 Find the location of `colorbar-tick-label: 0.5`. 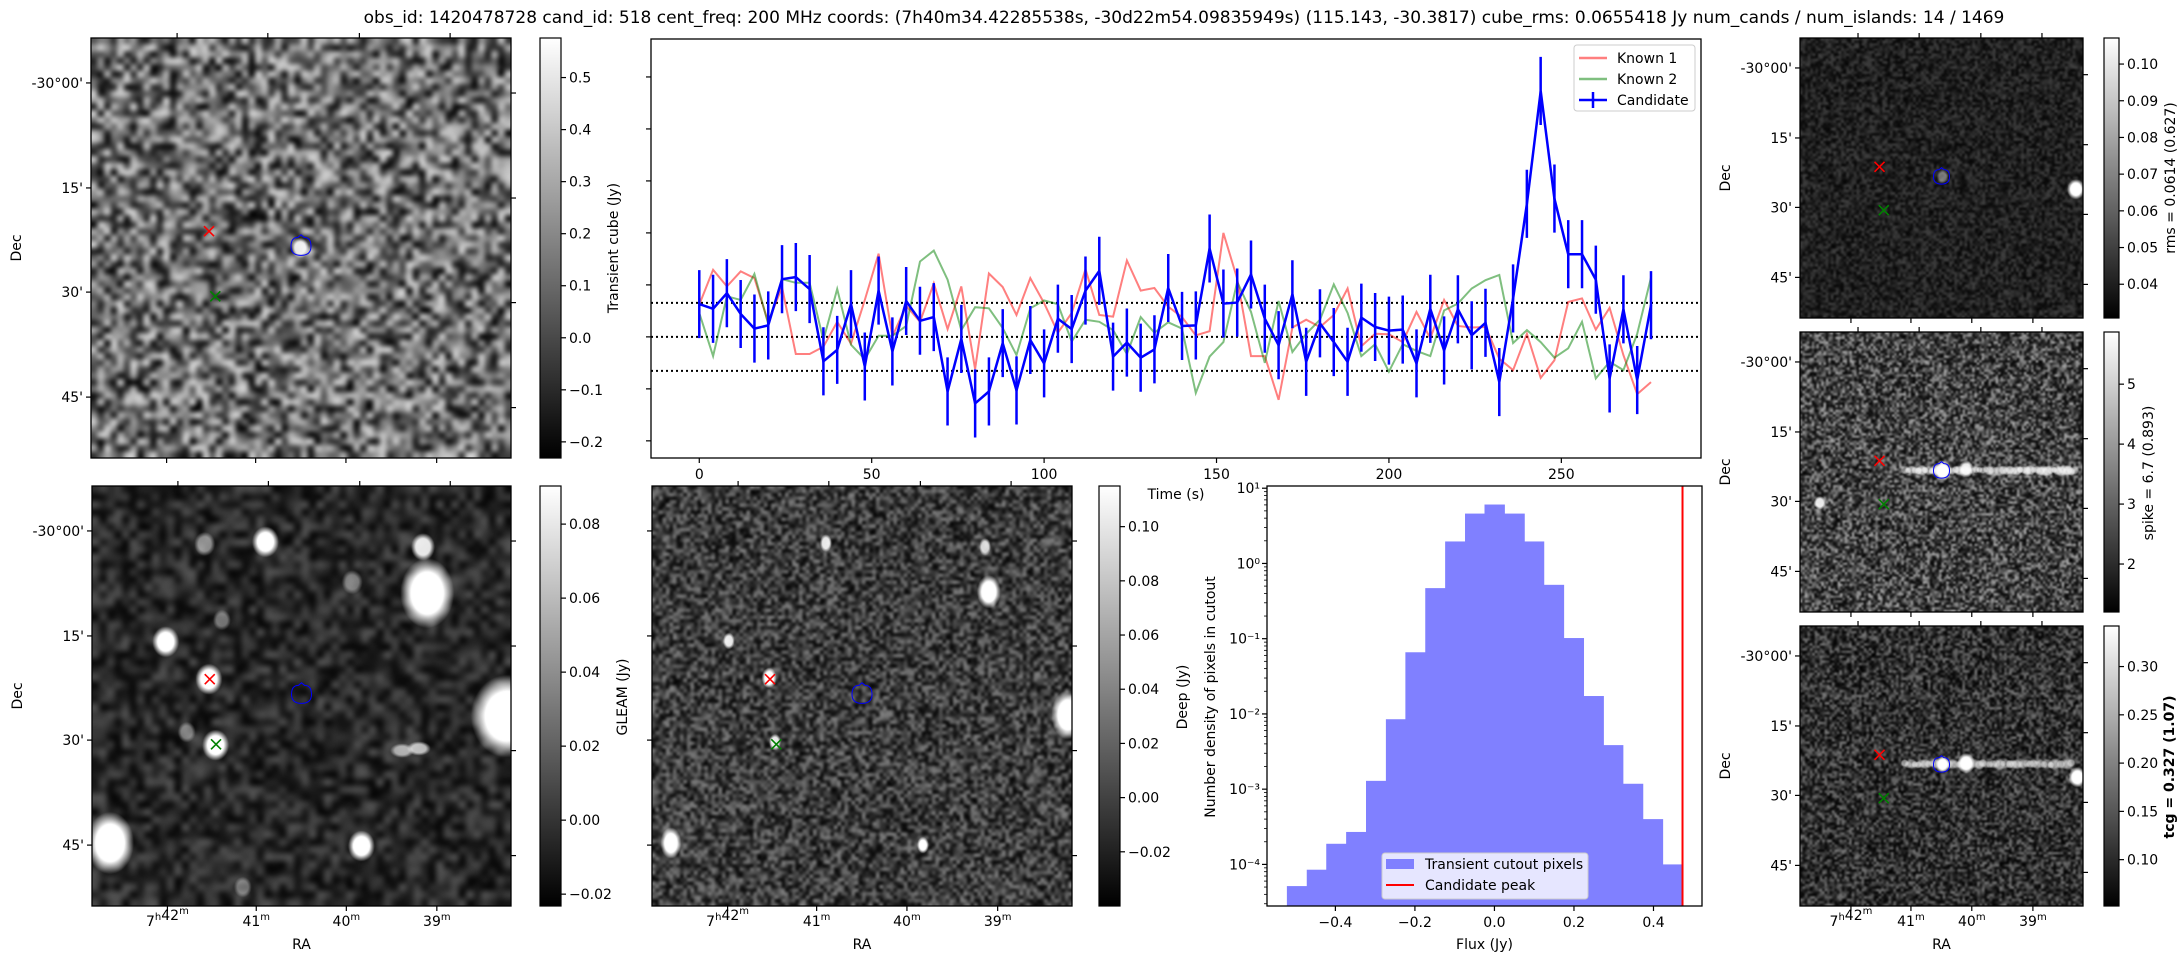

colorbar-tick-label: 0.5 is located at coordinates (580, 79).